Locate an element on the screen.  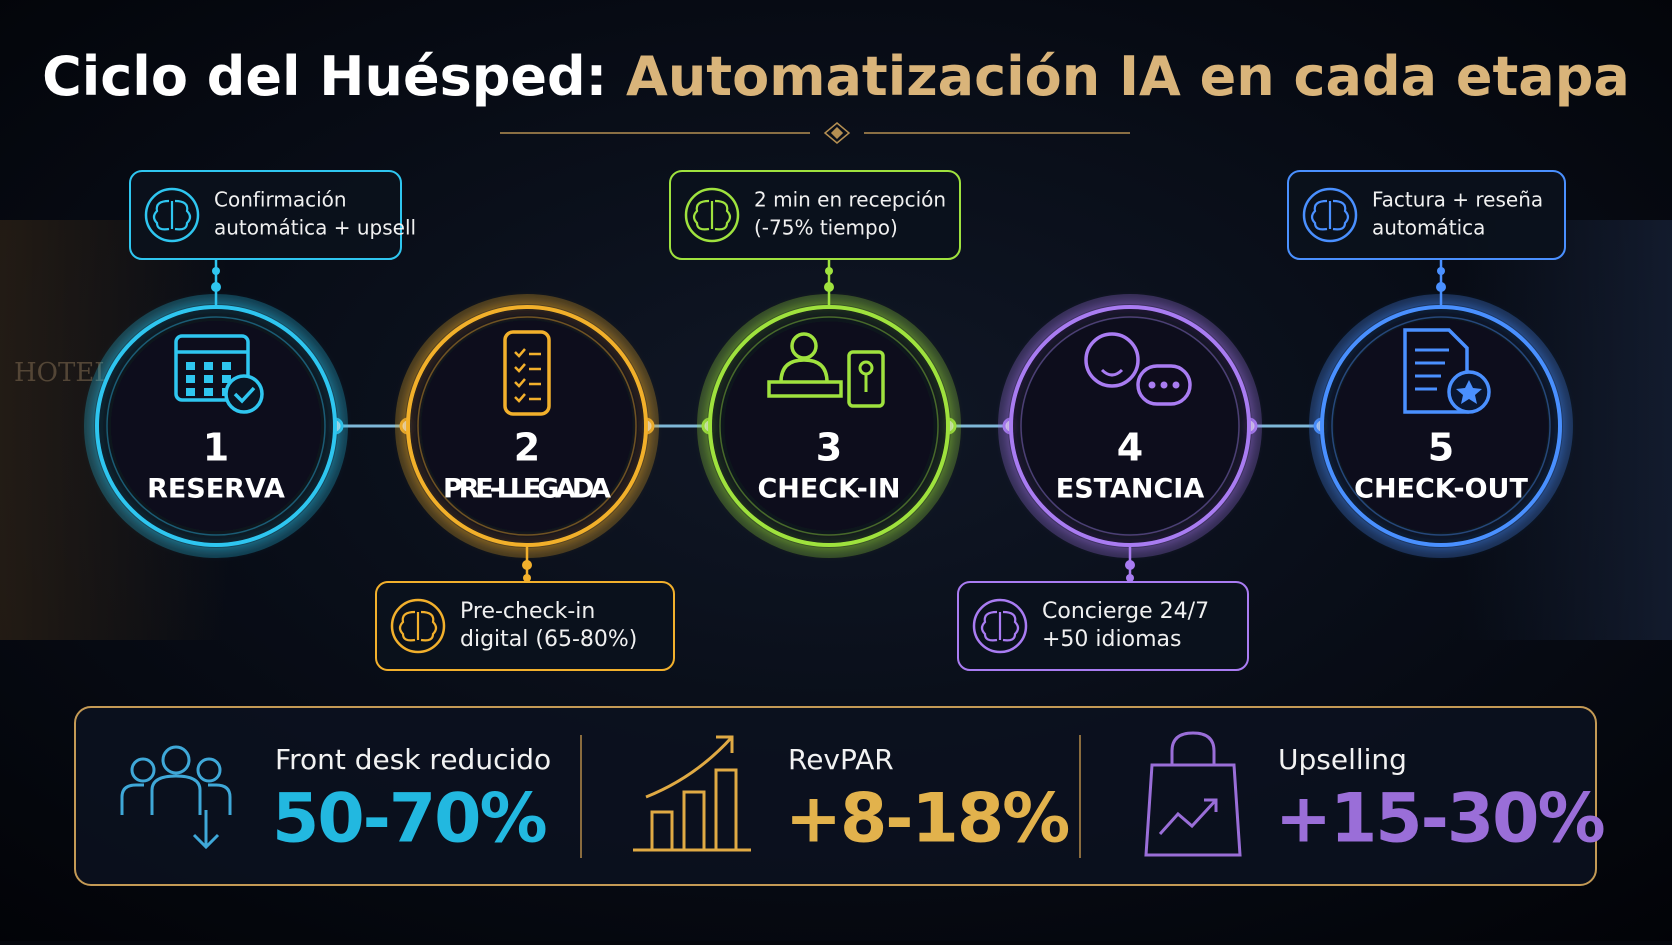
hotel-sign: HOTEL is located at coordinates (63, 373).